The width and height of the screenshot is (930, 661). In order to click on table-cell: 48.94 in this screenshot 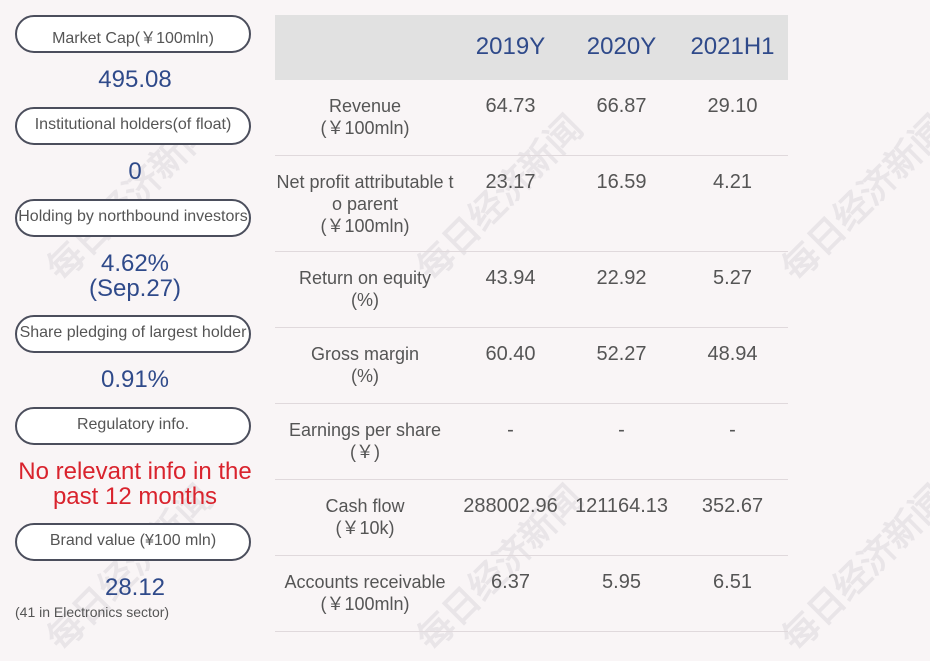, I will do `click(732, 354)`.